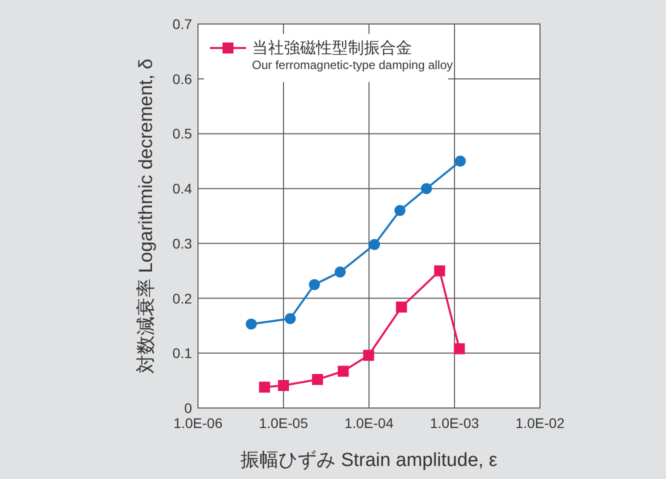  Describe the element at coordinates (352, 55) in the screenshot. I see `legend-label: 当社強磁性型制振合金 Our ferromagnetic-type damping alloy` at that location.